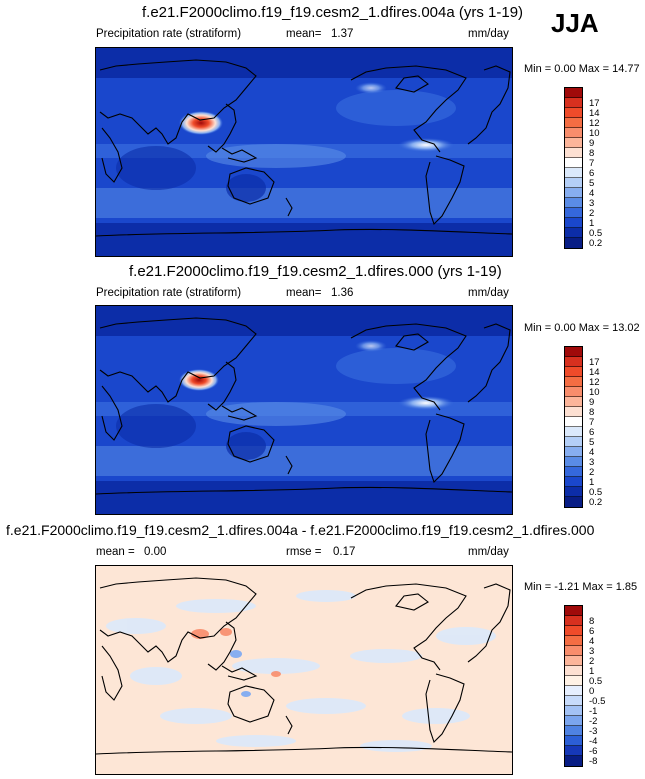  What do you see at coordinates (565, 328) in the screenshot?
I see `panel2-min-value: 0.00` at bounding box center [565, 328].